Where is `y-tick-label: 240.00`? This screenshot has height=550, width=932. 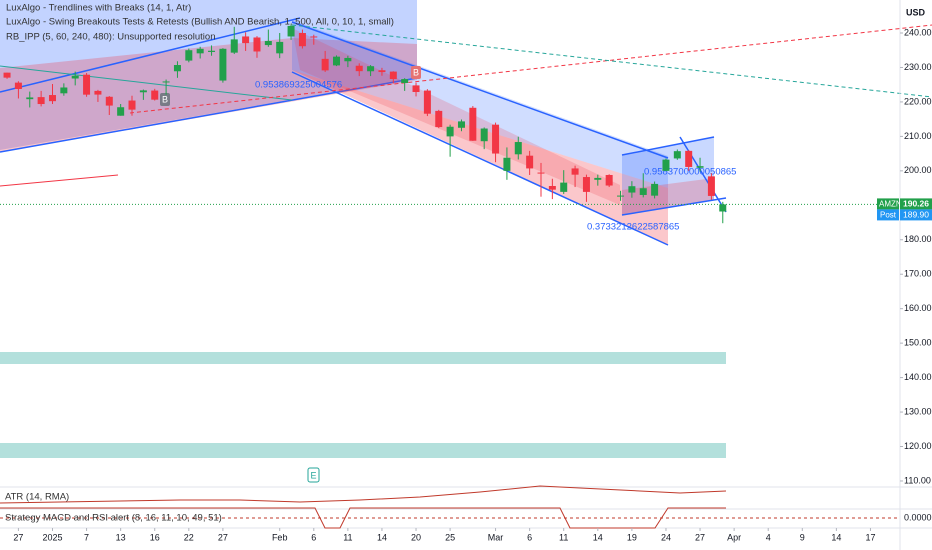
y-tick-label: 240.00 is located at coordinates (918, 32).